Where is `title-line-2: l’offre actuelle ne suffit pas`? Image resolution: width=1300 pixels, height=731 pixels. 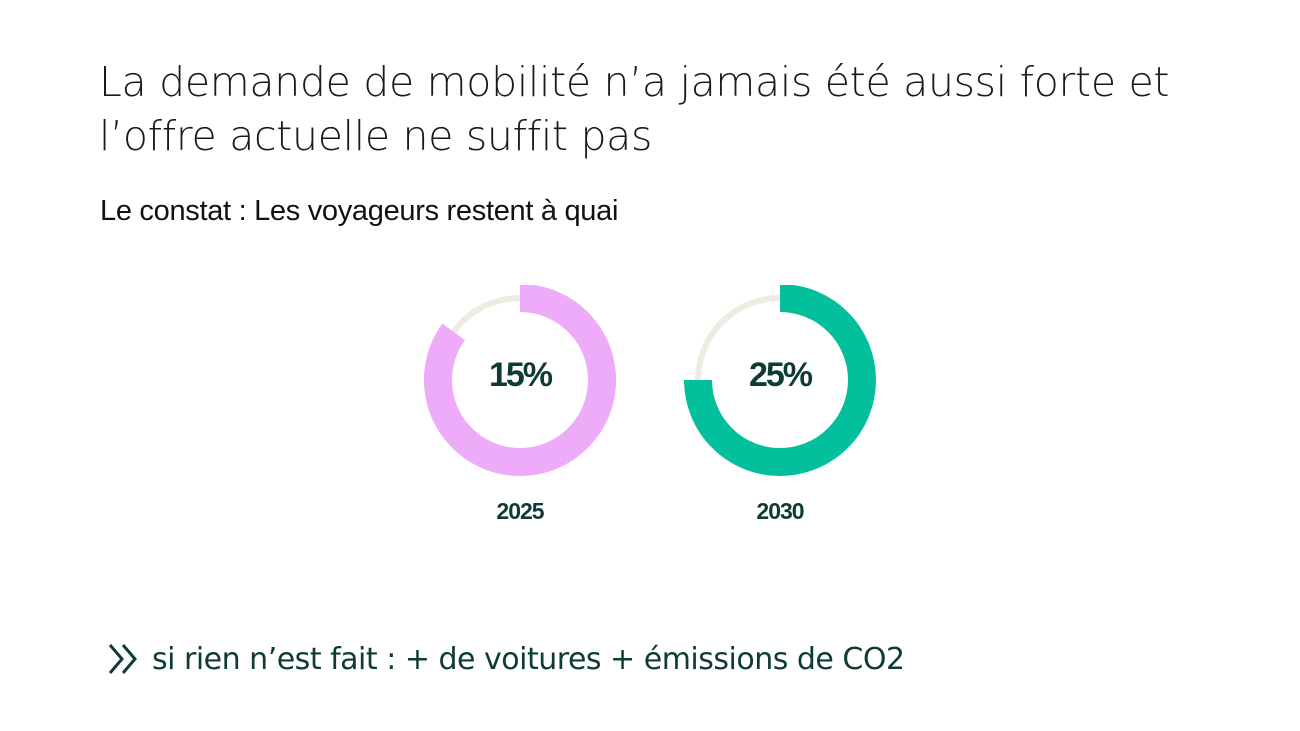
title-line-2: l’offre actuelle ne suffit pas is located at coordinates (376, 136).